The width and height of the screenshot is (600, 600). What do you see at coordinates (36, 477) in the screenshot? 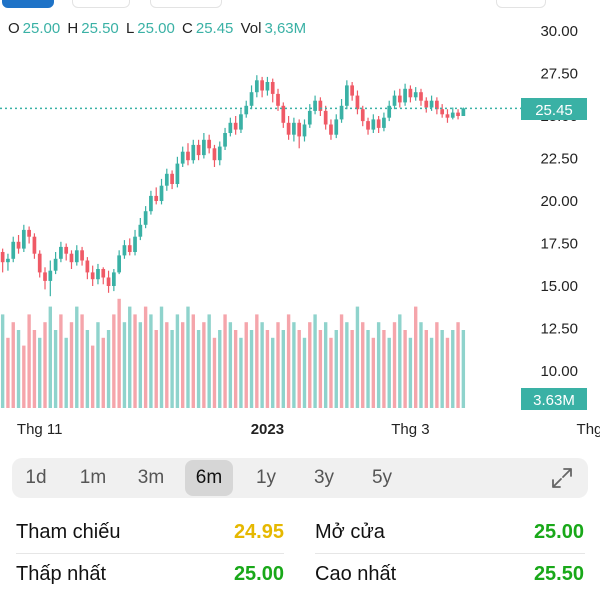
I see `range-1d-button: 1d` at bounding box center [36, 477].